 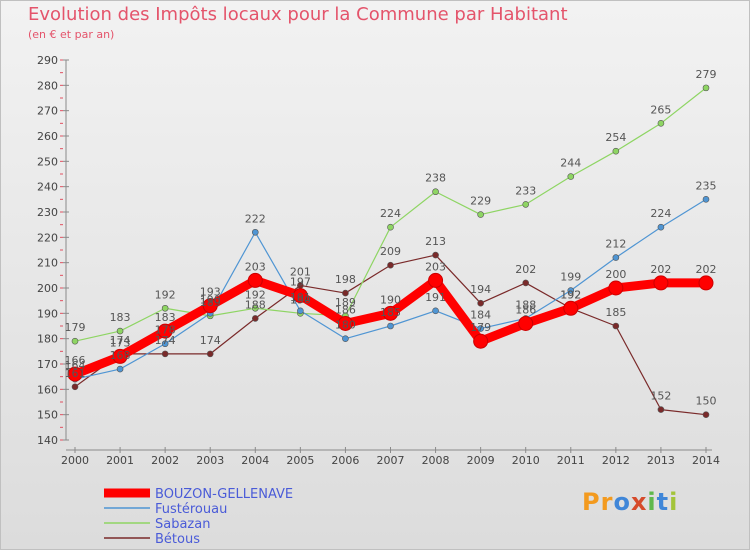 I want to click on y-tick-label: 190, so click(x=47, y=313).